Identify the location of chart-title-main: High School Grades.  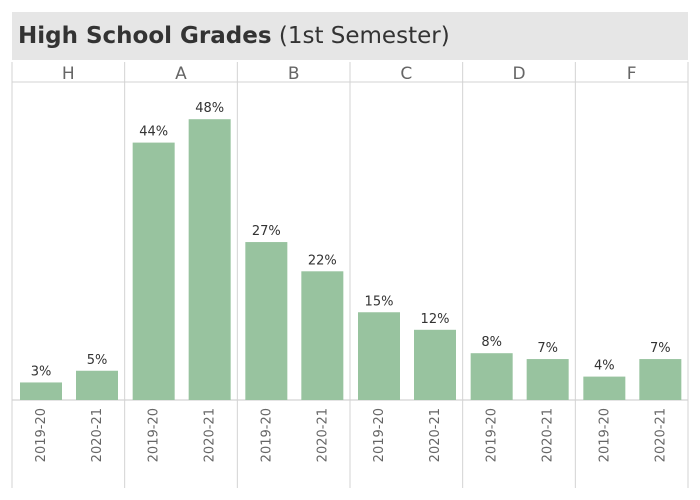
(145, 36).